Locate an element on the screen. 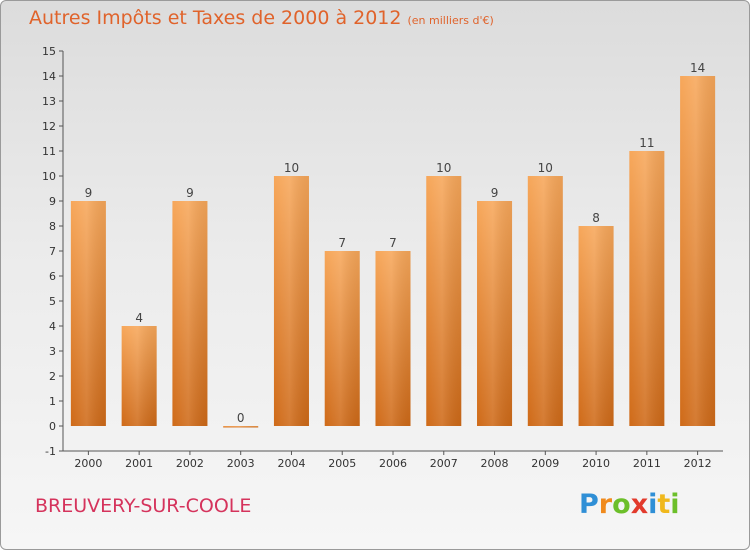 The height and width of the screenshot is (550, 750). y-tick-label: 8 is located at coordinates (52, 226).